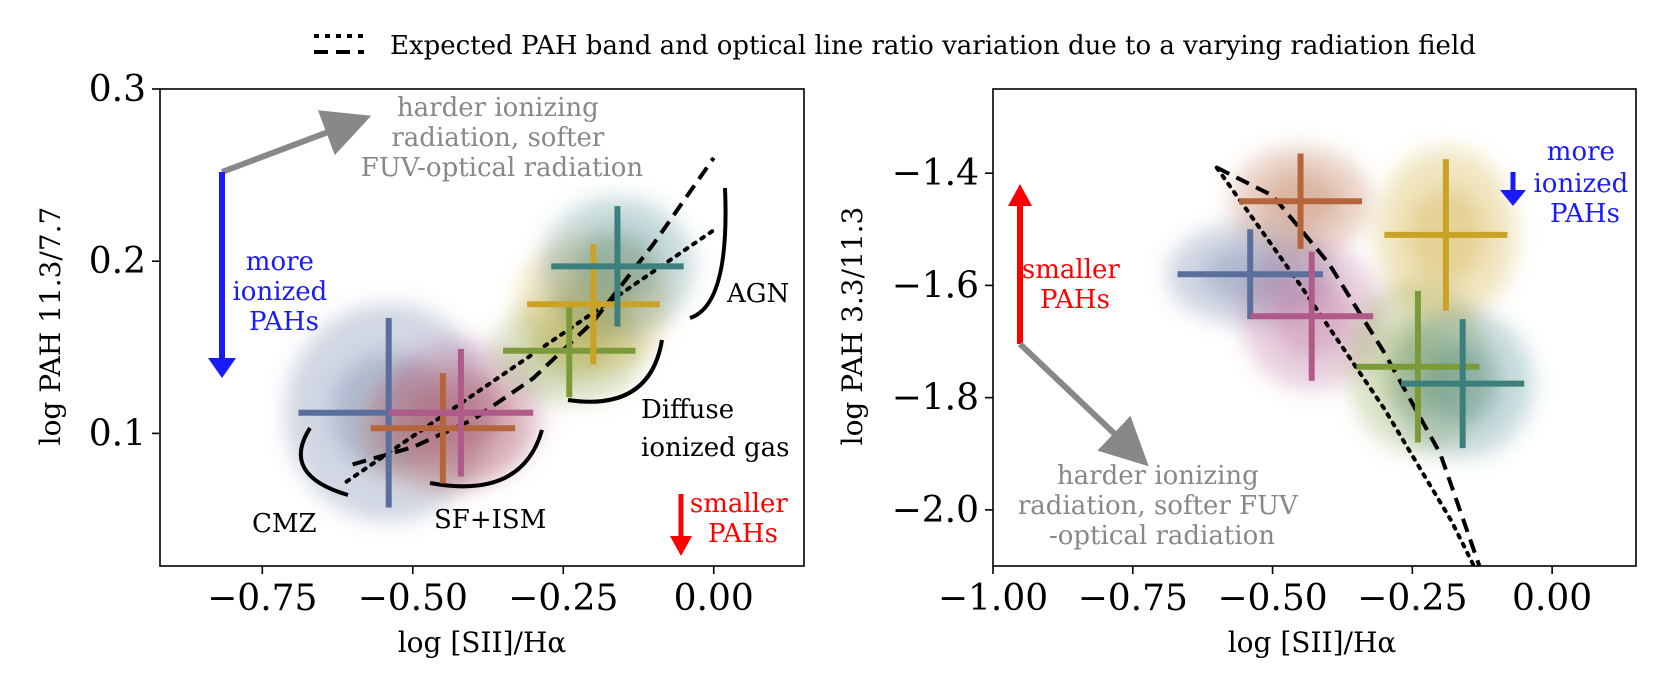  Describe the element at coordinates (117, 261) in the screenshot. I see `y-tick-label: 0.2` at that location.